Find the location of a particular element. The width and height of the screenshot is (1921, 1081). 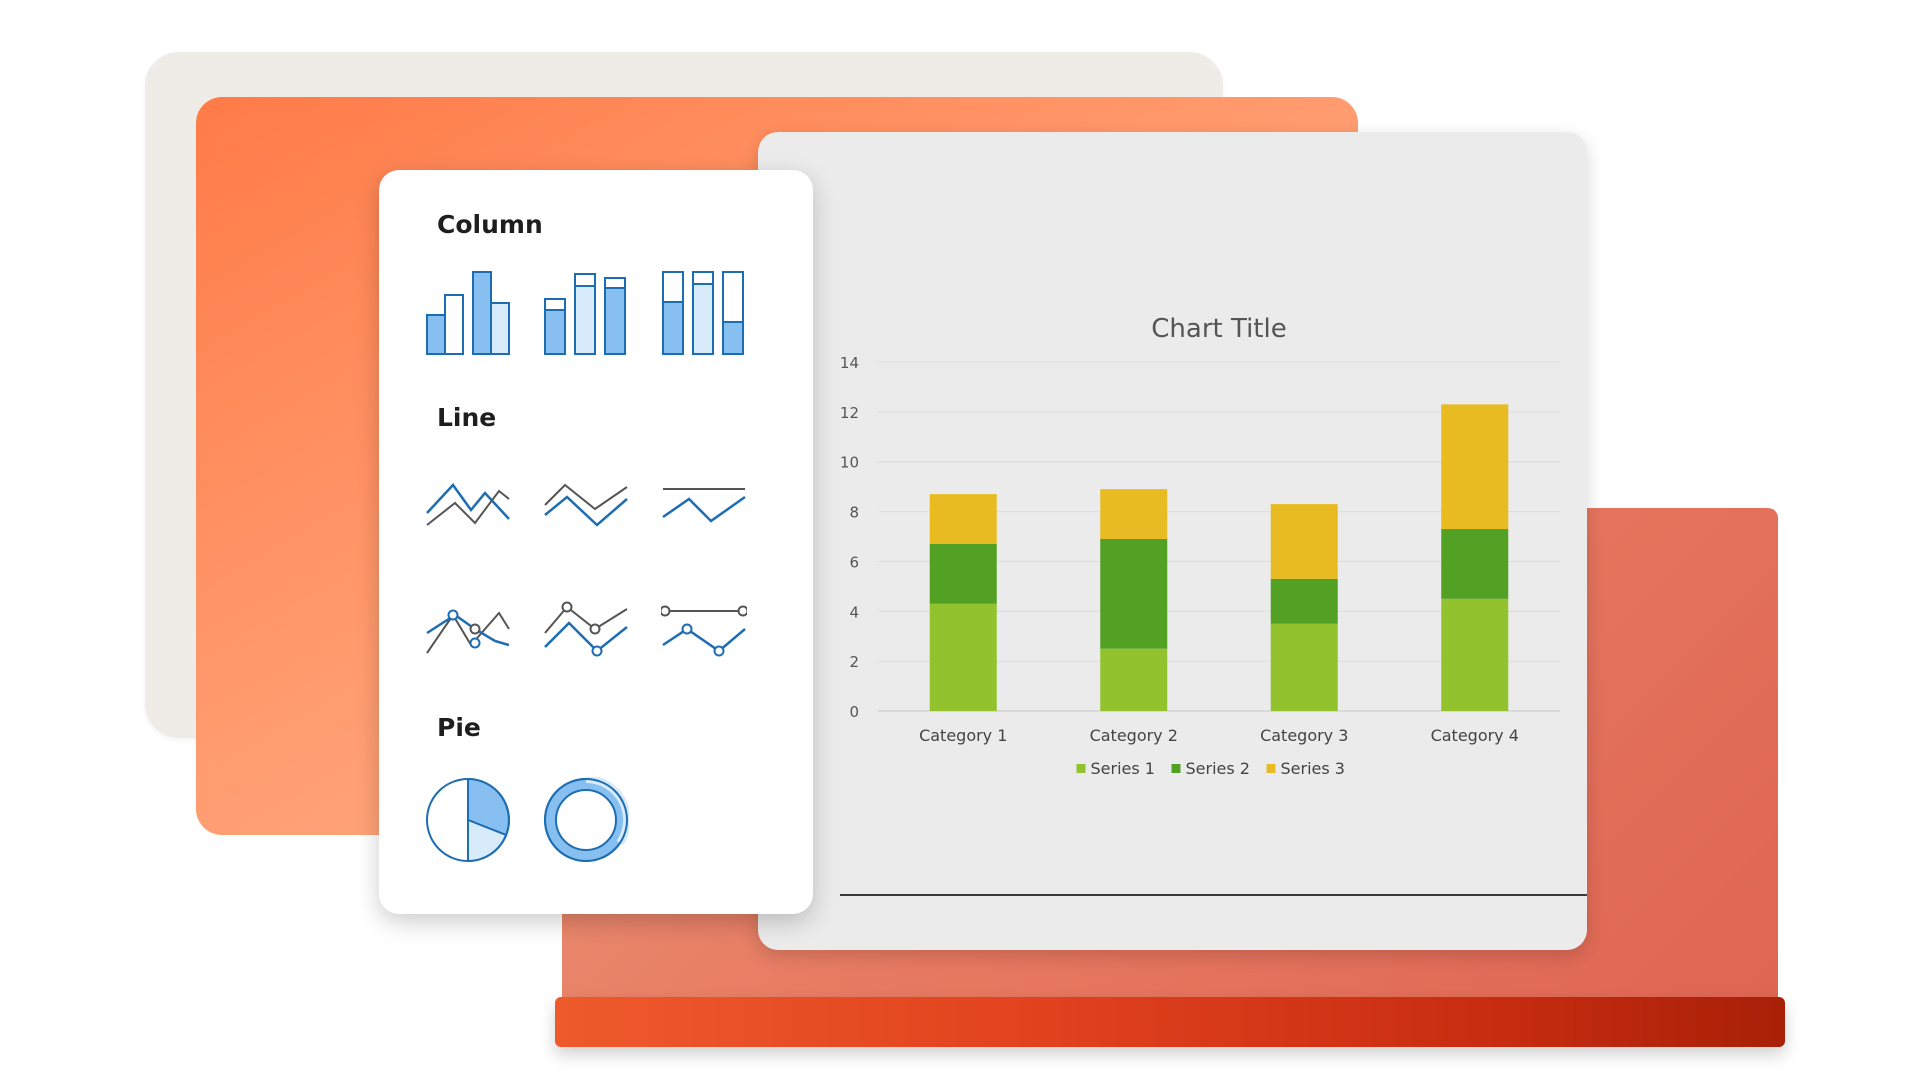

line-section-title: Line is located at coordinates (467, 417).